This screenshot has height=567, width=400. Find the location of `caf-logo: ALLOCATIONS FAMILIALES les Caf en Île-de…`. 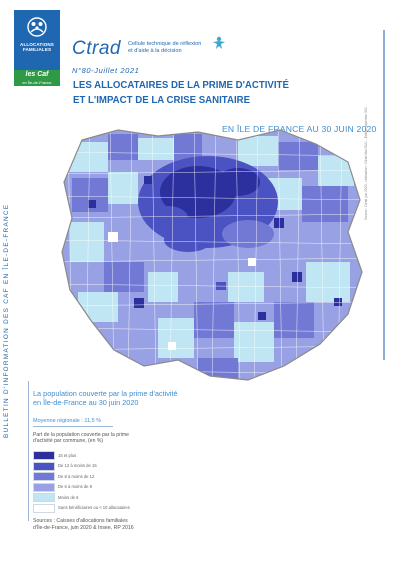

caf-logo: ALLOCATIONS FAMILIALES les Caf en Île-de… is located at coordinates (37, 48).